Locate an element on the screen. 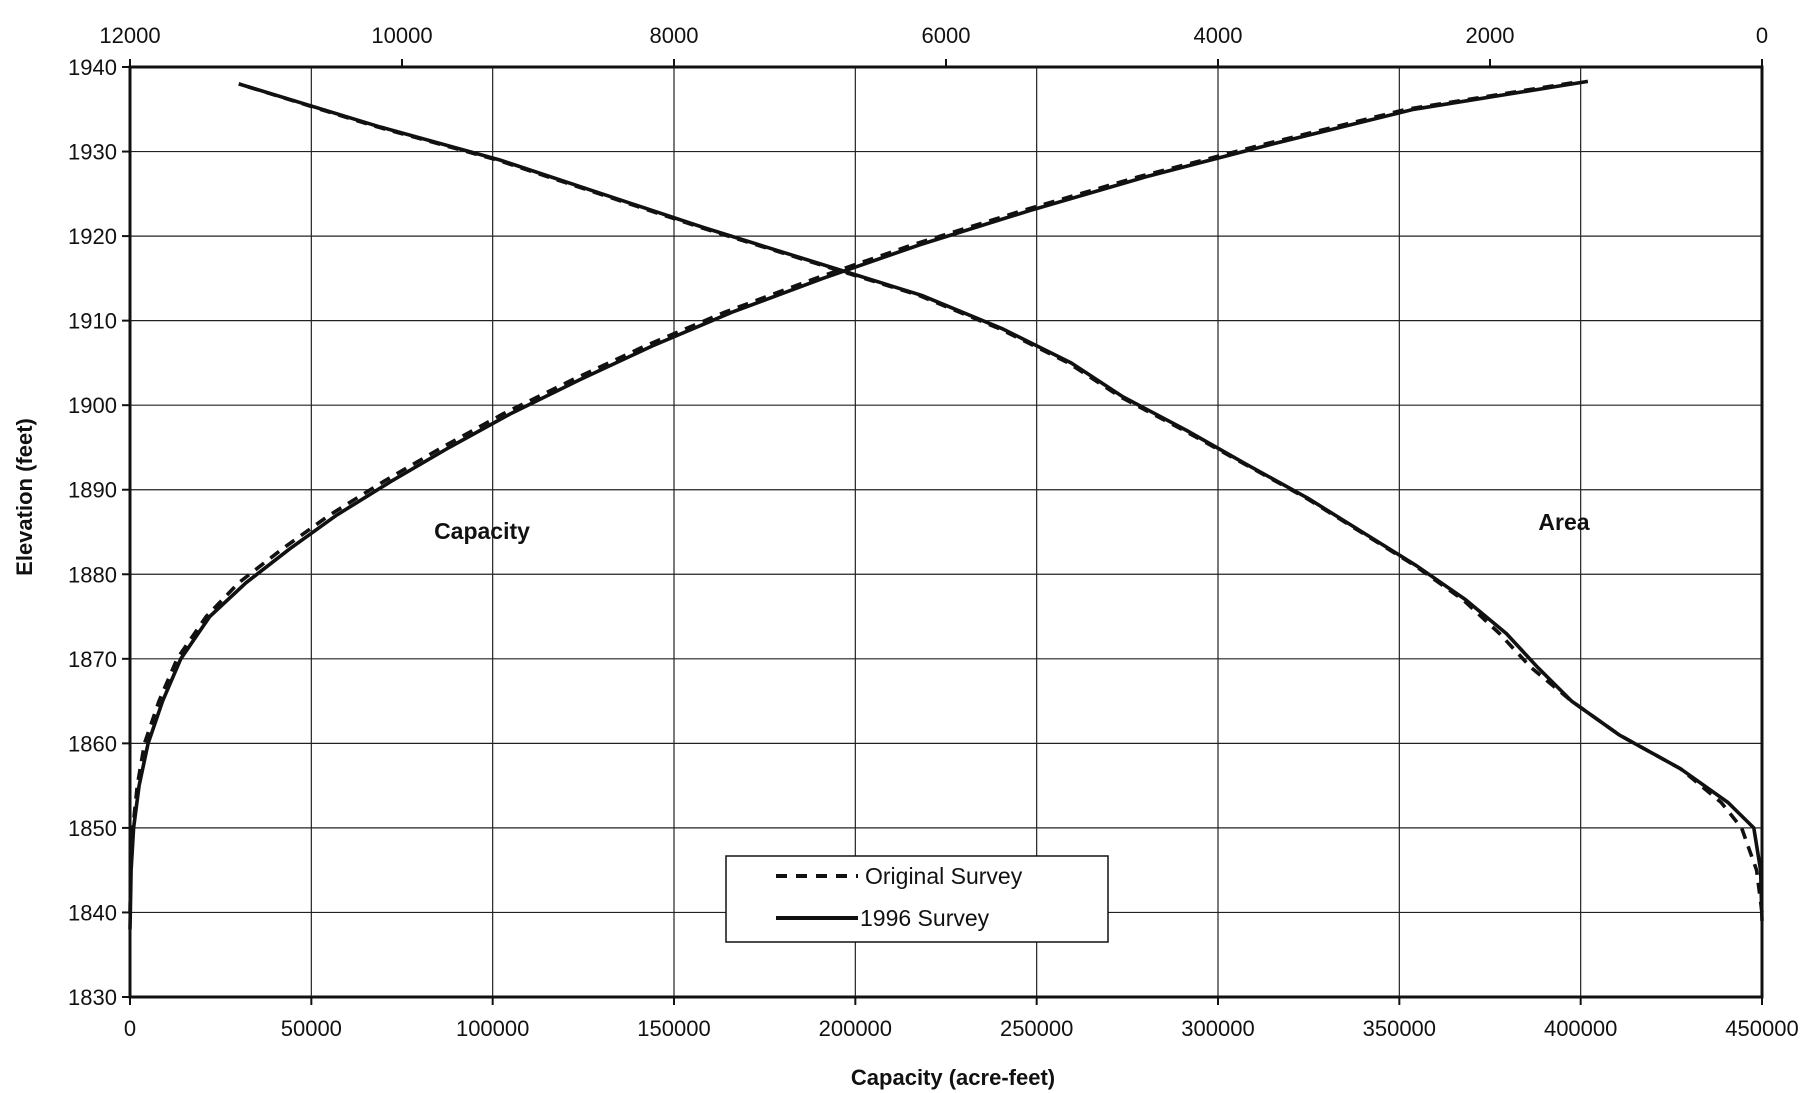  x-tick-label: 350000 is located at coordinates (1399, 1028).